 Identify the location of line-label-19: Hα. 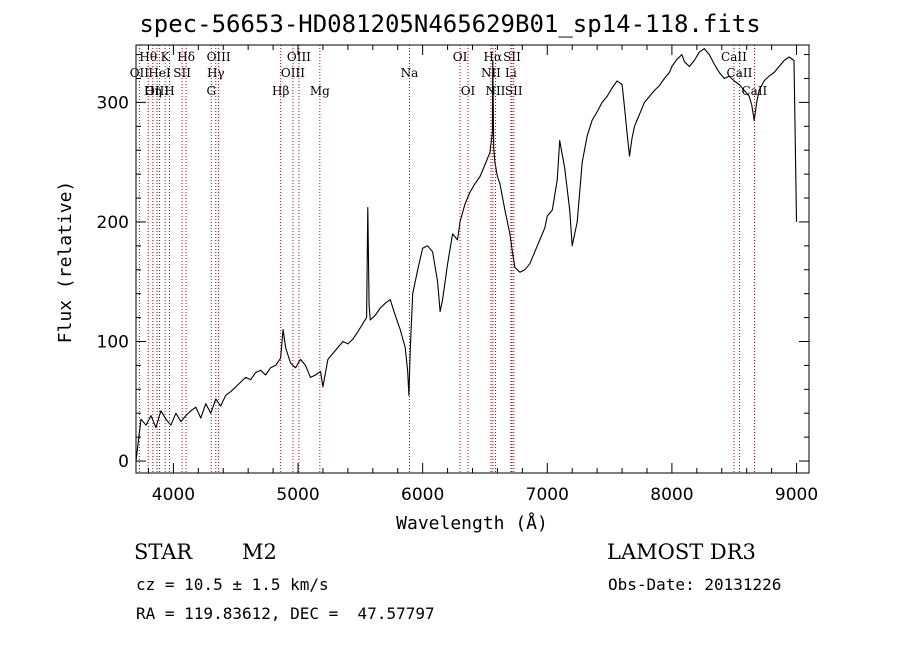
(493, 57).